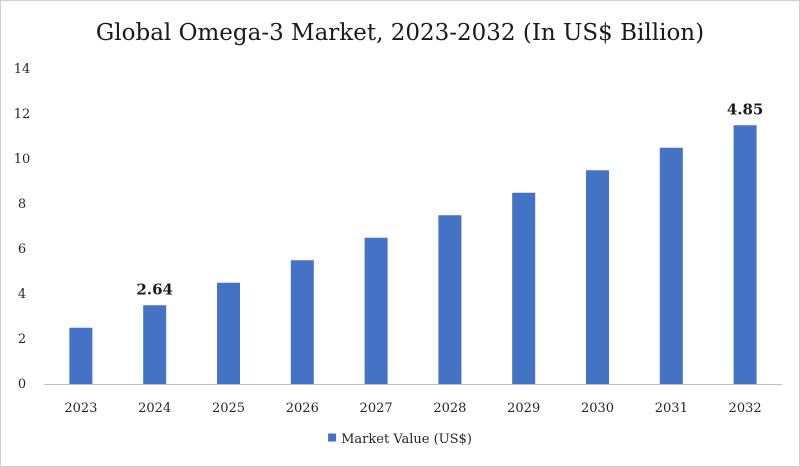  I want to click on x-tick-label: 2027, so click(376, 408).